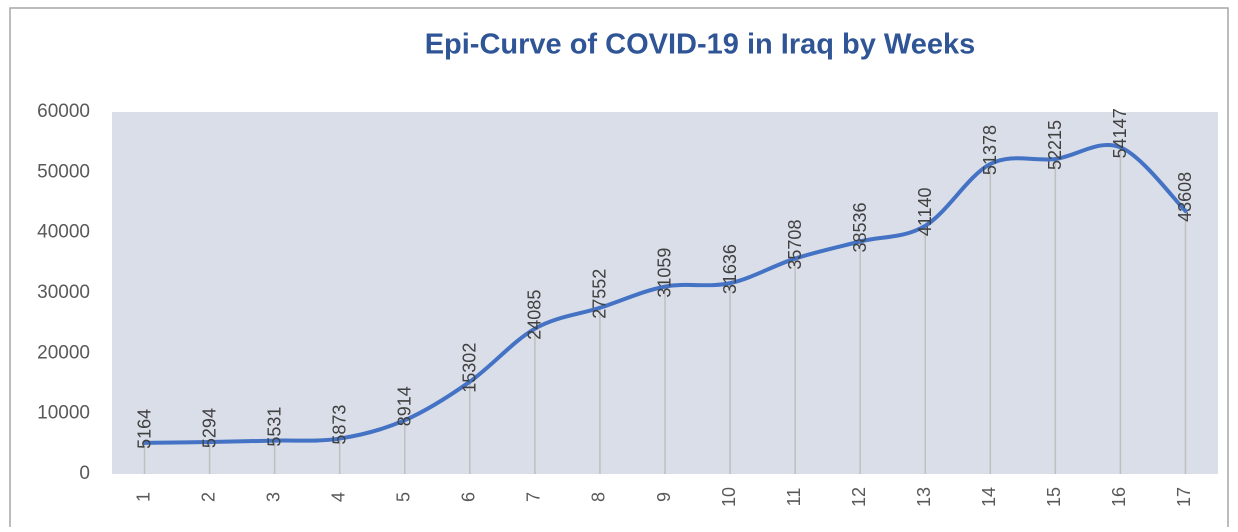 Image resolution: width=1238 pixels, height=532 pixels. Describe the element at coordinates (144, 429) in the screenshot. I see `data-label: 5164` at that location.